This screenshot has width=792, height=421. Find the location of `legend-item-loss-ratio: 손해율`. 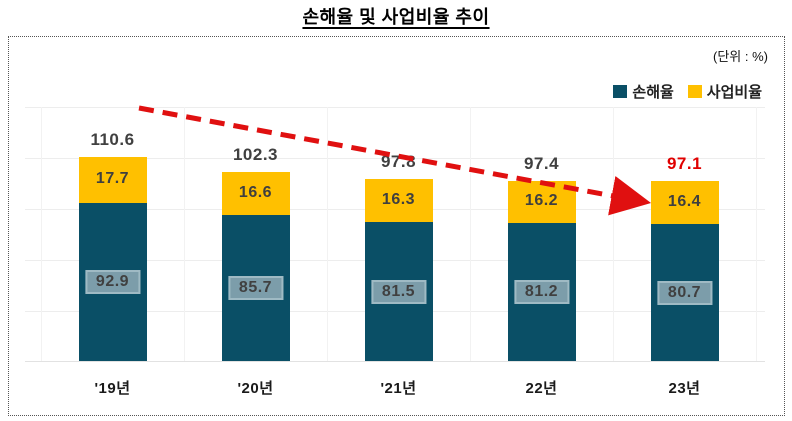

legend-item-loss-ratio: 손해율 is located at coordinates (643, 91).